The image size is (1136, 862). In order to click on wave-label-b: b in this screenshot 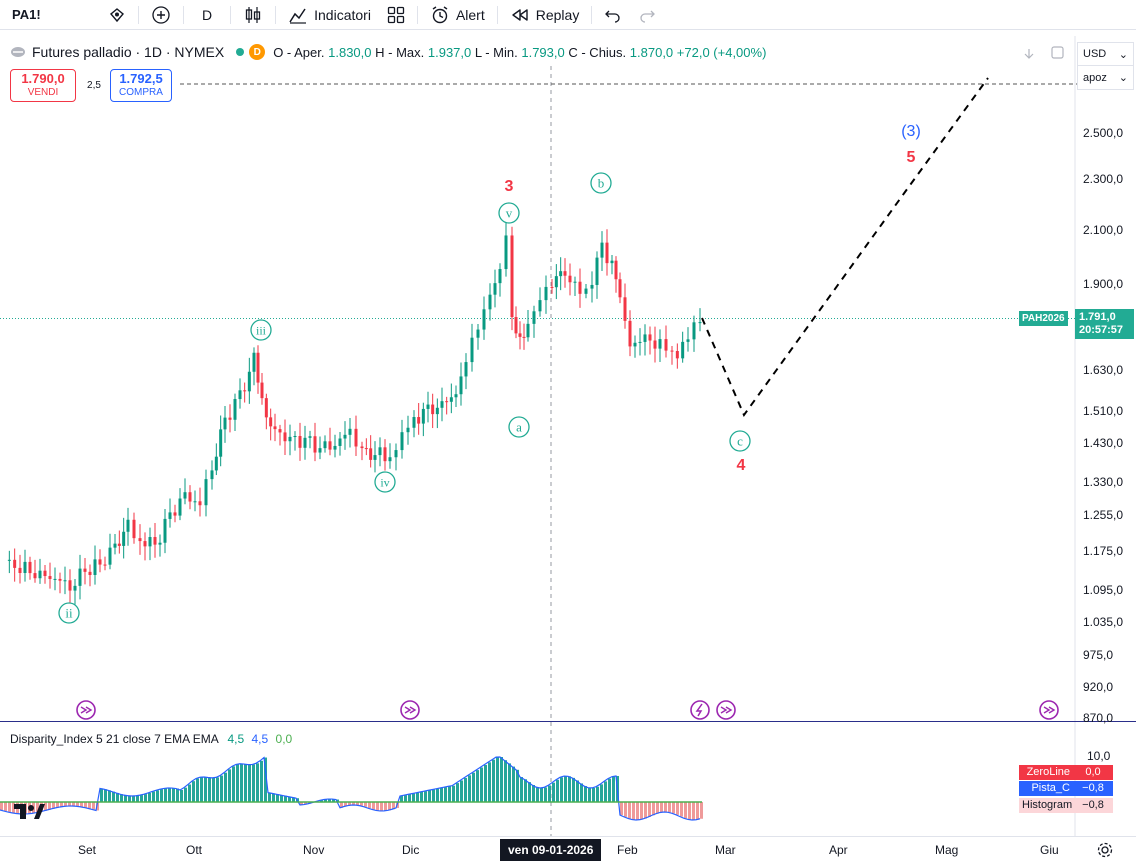, I will do `click(601, 183)`.